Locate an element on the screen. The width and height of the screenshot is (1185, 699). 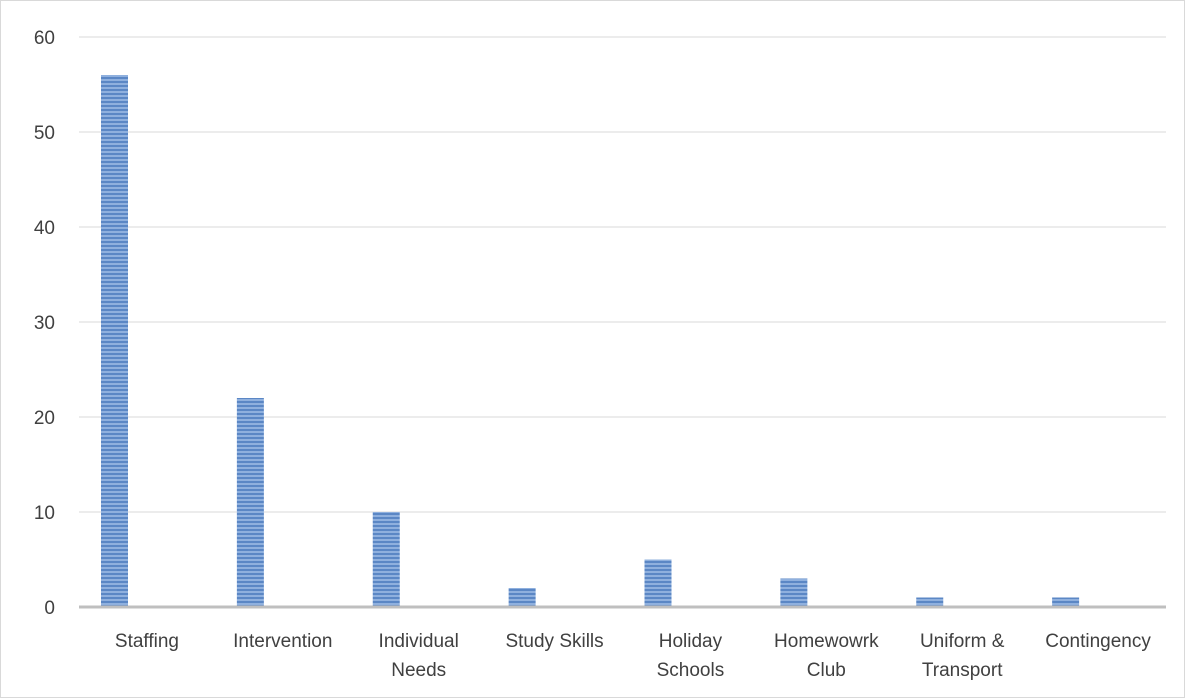
category-label-line: Intervention is located at coordinates (282, 641).